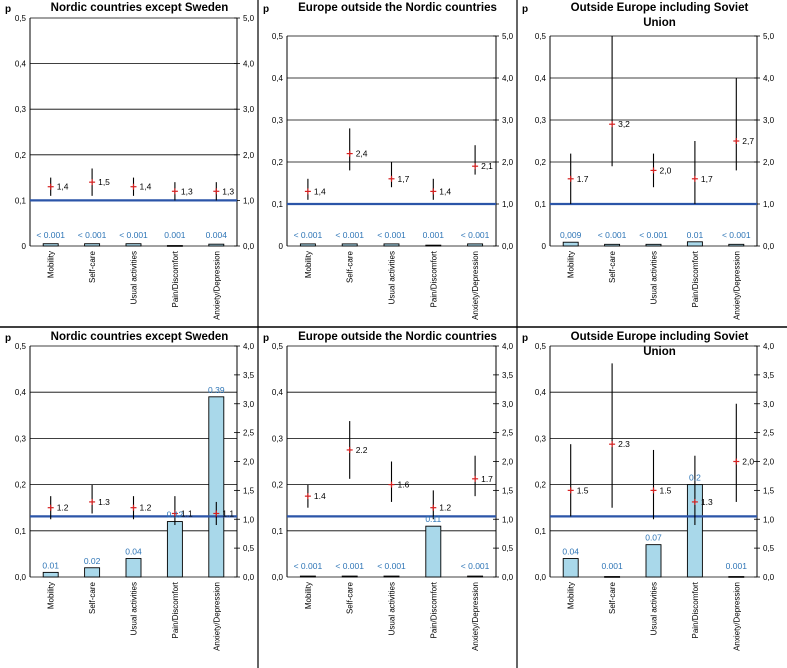  Describe the element at coordinates (737, 566) in the screenshot. I see `p-value-label: 0.001` at that location.